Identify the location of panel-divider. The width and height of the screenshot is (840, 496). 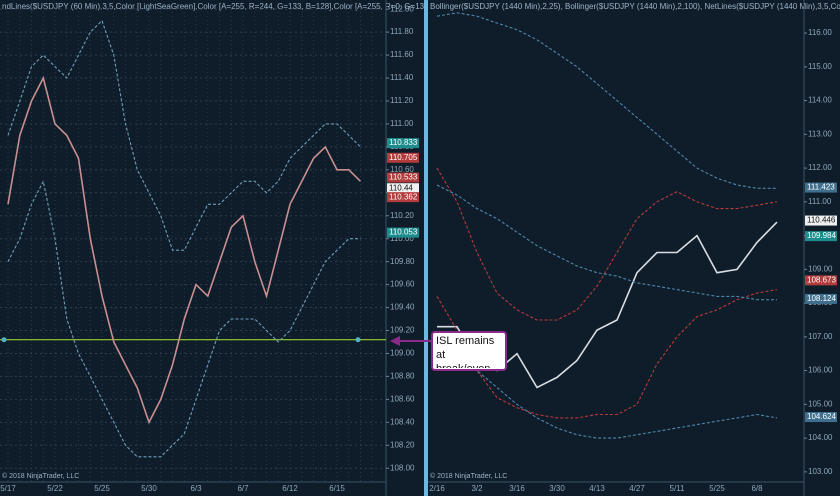
(426, 248).